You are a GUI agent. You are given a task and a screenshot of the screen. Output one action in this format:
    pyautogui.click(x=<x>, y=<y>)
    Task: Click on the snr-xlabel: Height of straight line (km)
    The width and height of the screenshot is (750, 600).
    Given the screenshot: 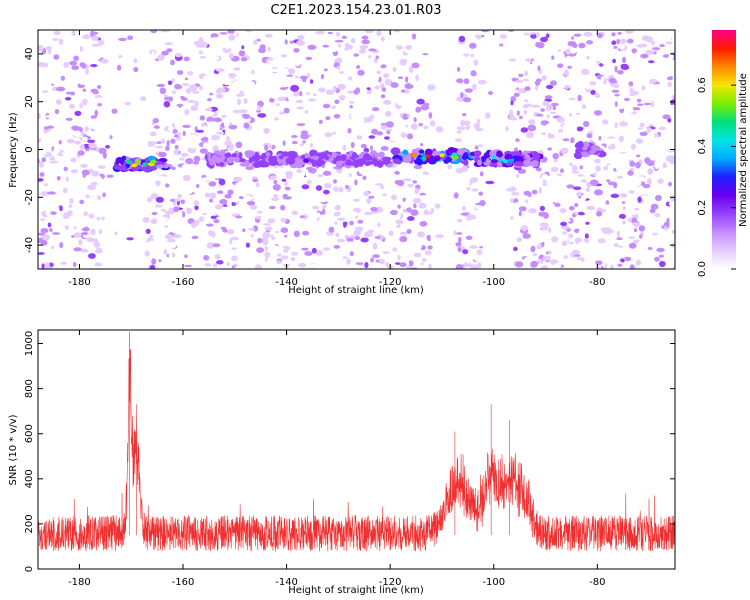 What is the action you would take?
    pyautogui.click(x=356, y=590)
    